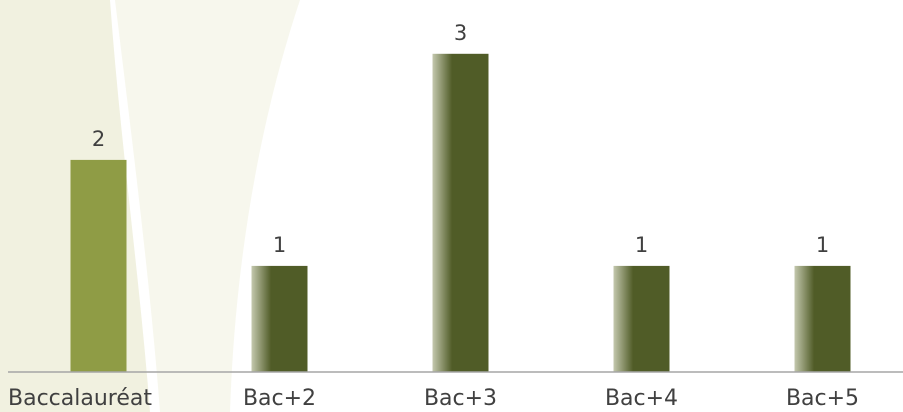  I want to click on bar-baccalaur-at, so click(98, 265).